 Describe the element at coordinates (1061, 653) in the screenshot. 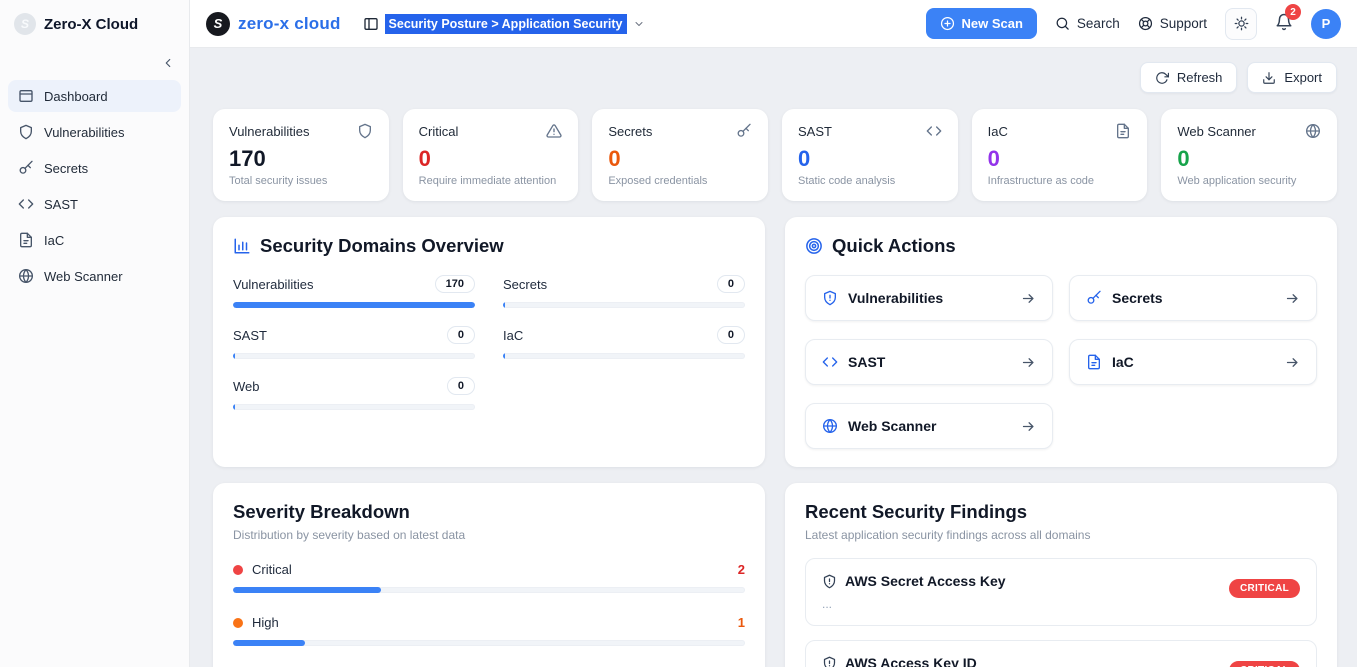

I see `finding-item: AWS Access Key ID ... CRITICAL` at that location.